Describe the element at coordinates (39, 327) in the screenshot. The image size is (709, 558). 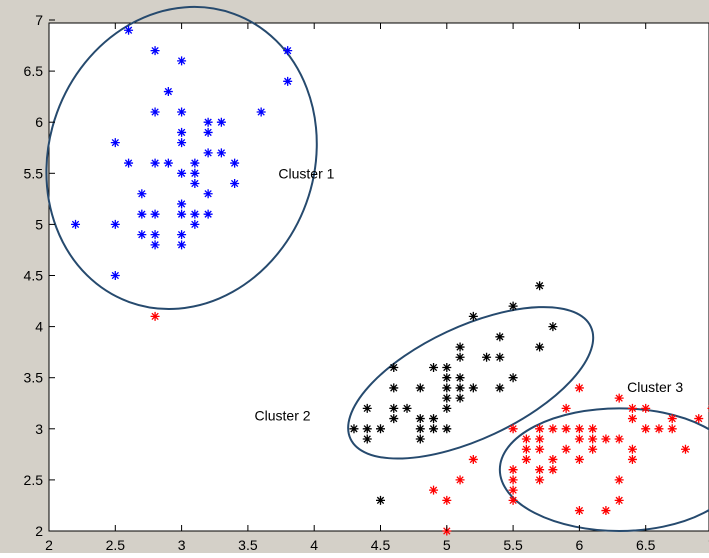
I see `y-tick-label: 4` at that location.